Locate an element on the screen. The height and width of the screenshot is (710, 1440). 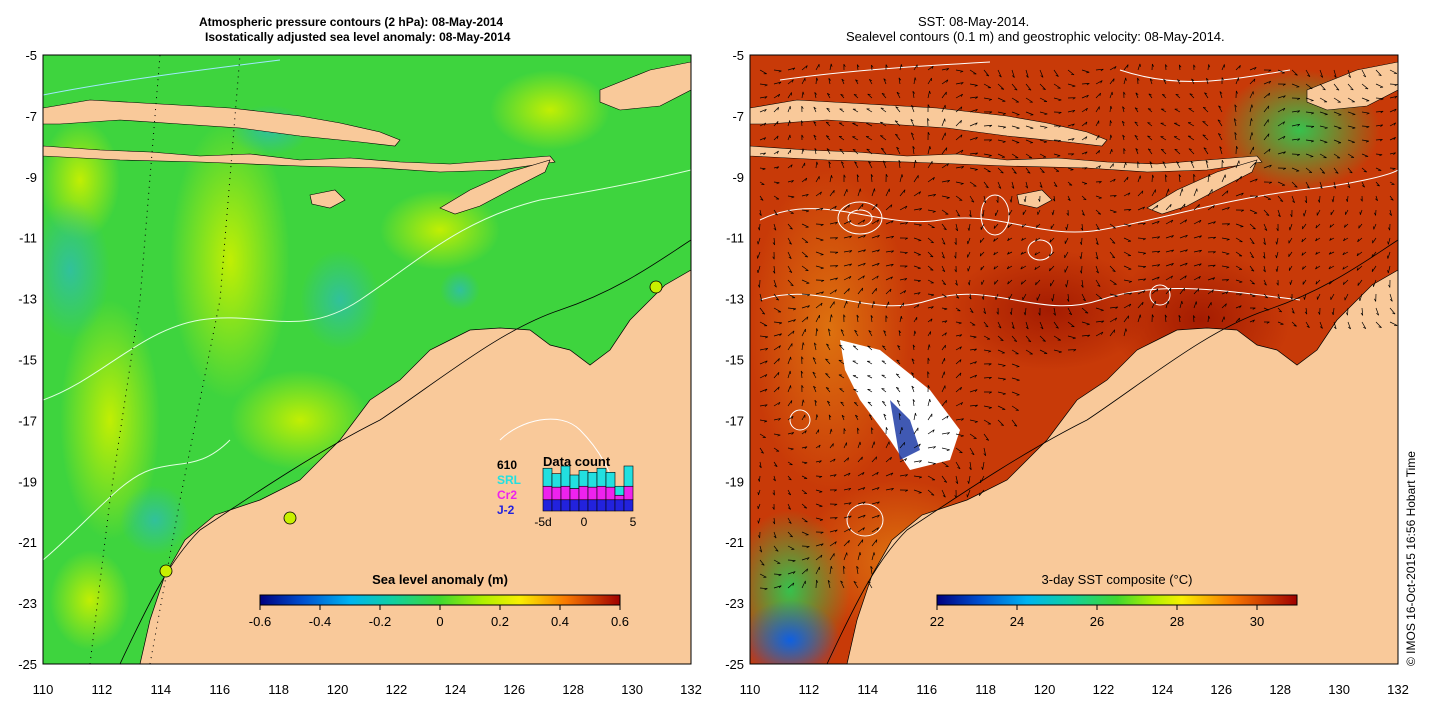
latitude-tick-label: -19 is located at coordinates (27, 481).